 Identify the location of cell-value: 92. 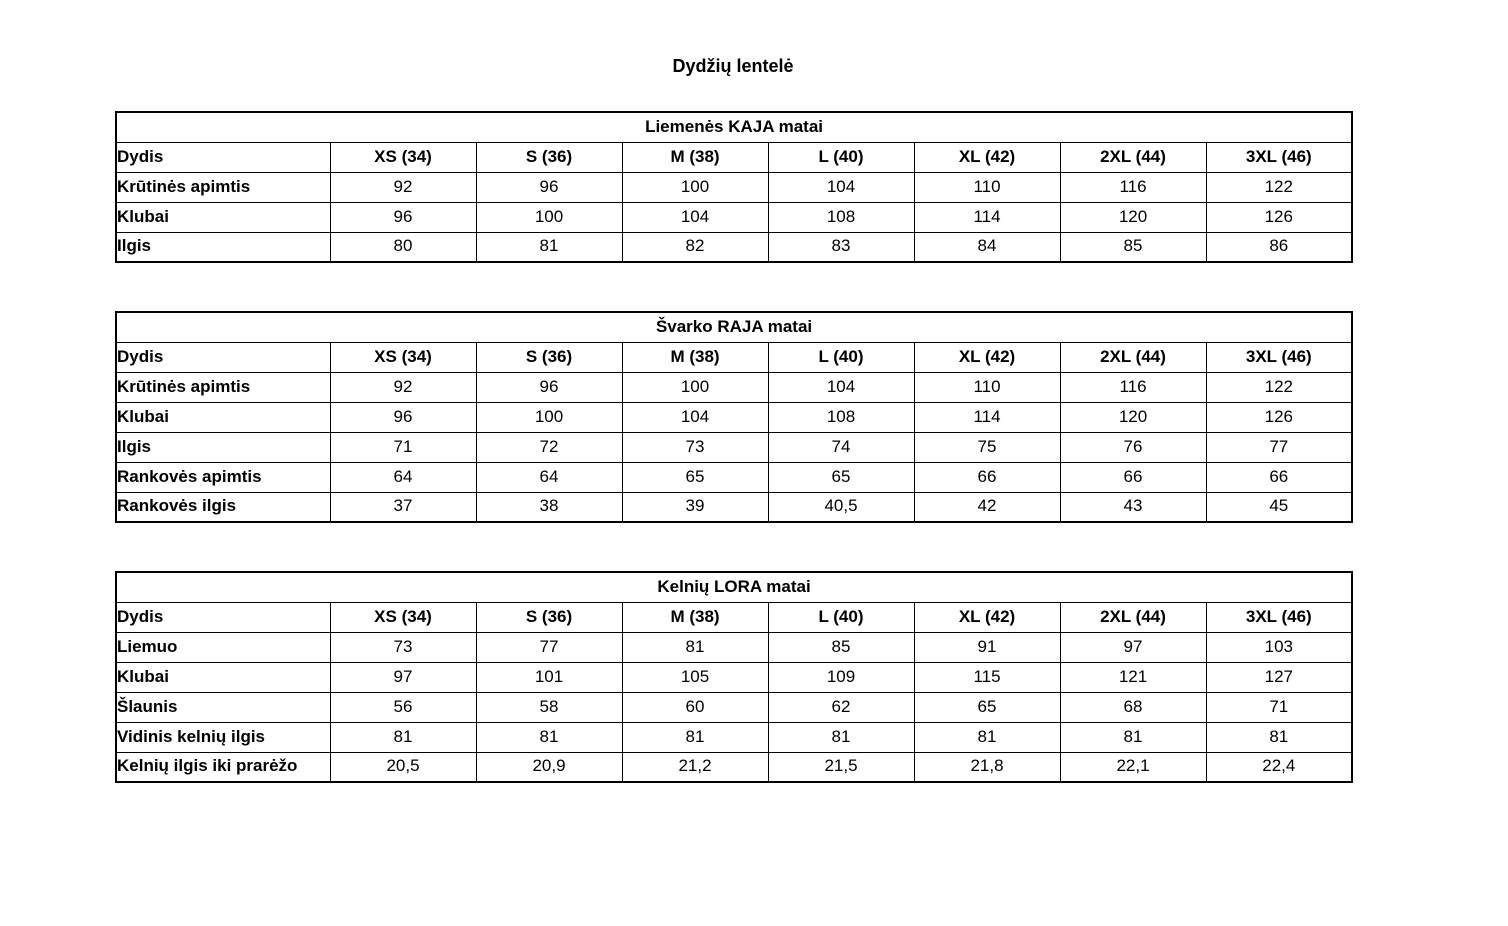
(403, 387).